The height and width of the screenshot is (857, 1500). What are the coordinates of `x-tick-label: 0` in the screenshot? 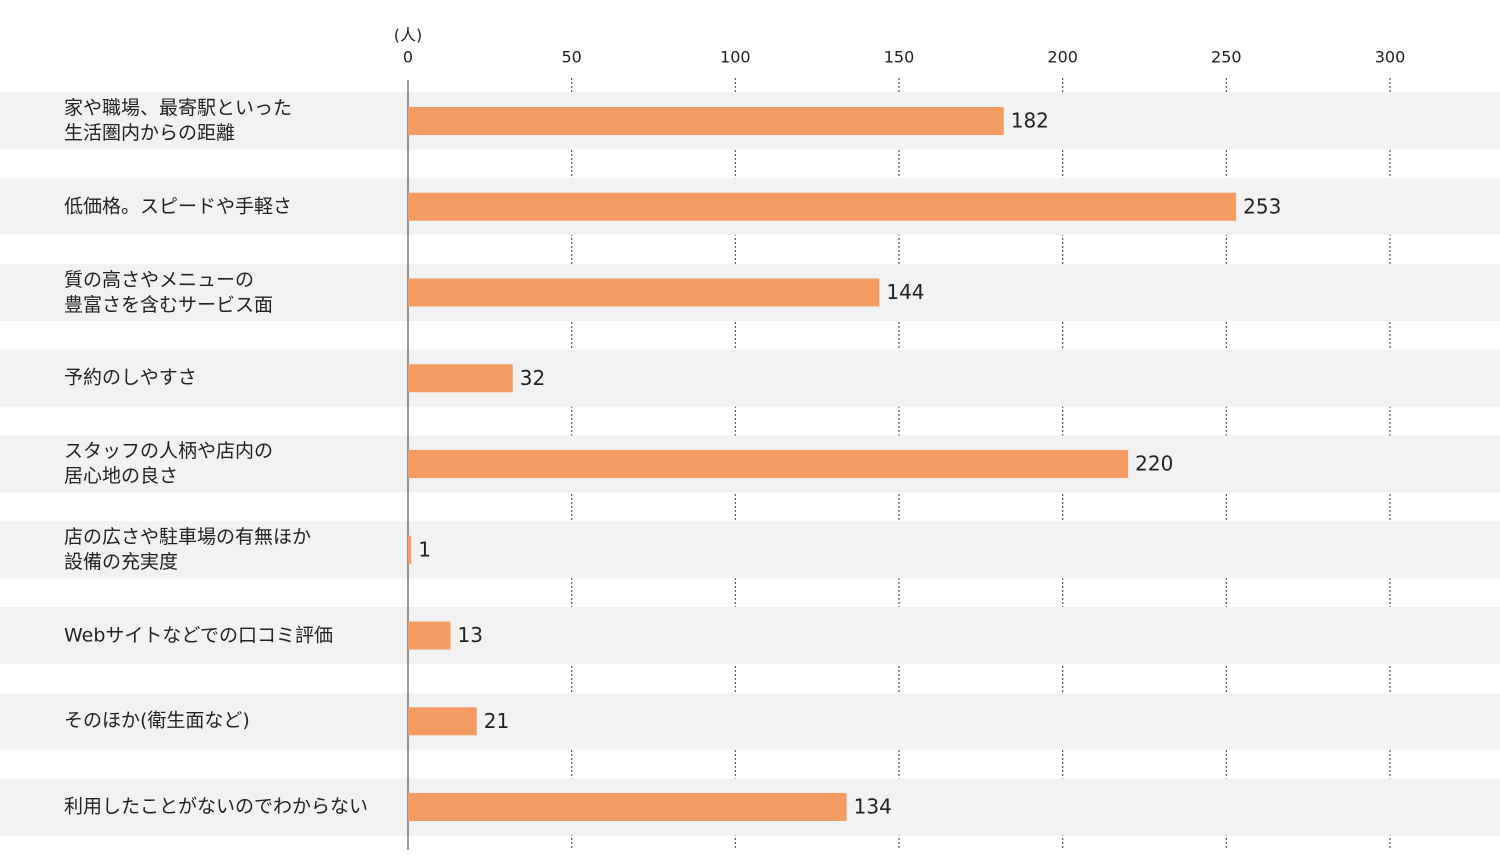 It's located at (408, 57).